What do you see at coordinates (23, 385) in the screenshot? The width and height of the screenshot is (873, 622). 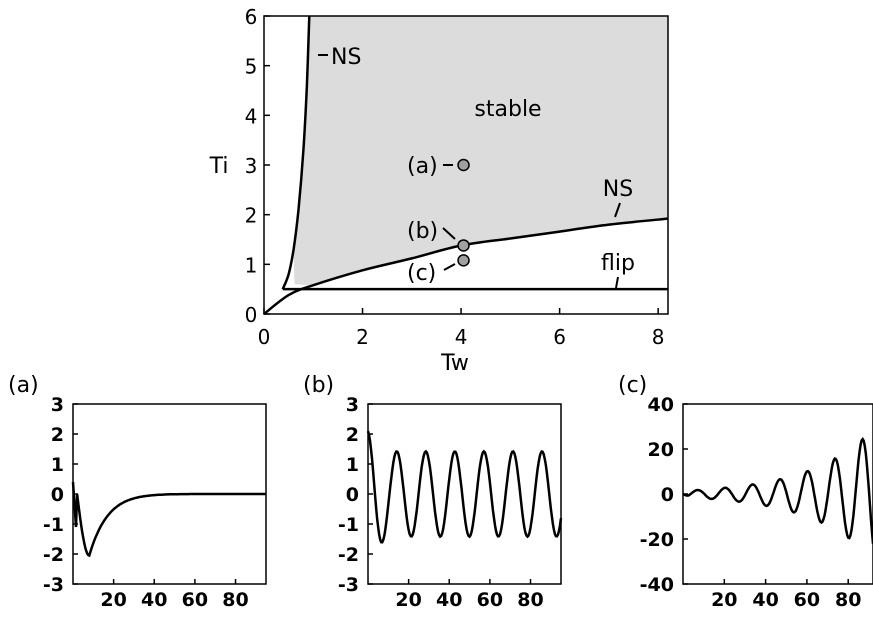 I see `panel-a-label: (a)` at bounding box center [23, 385].